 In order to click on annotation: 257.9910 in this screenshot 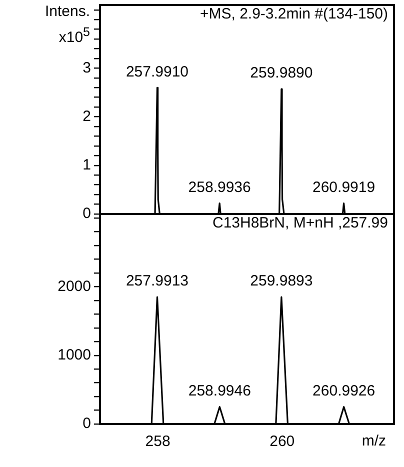, I will do `click(157, 71)`.